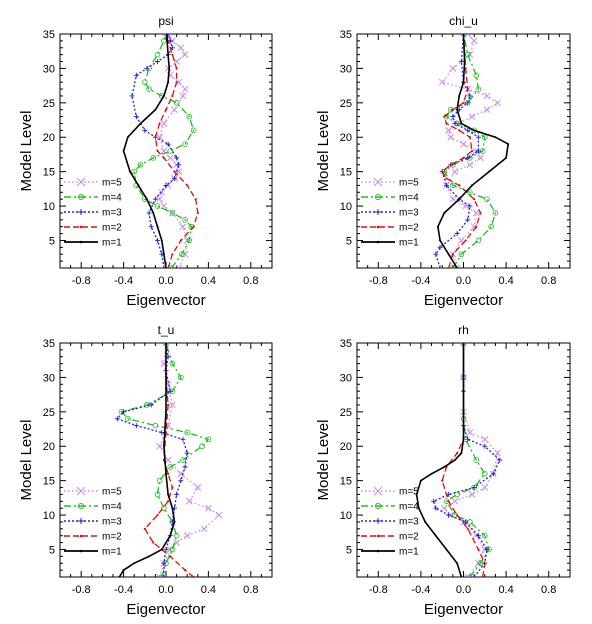  I want to click on x-tick-label: 0.0, so click(165, 281).